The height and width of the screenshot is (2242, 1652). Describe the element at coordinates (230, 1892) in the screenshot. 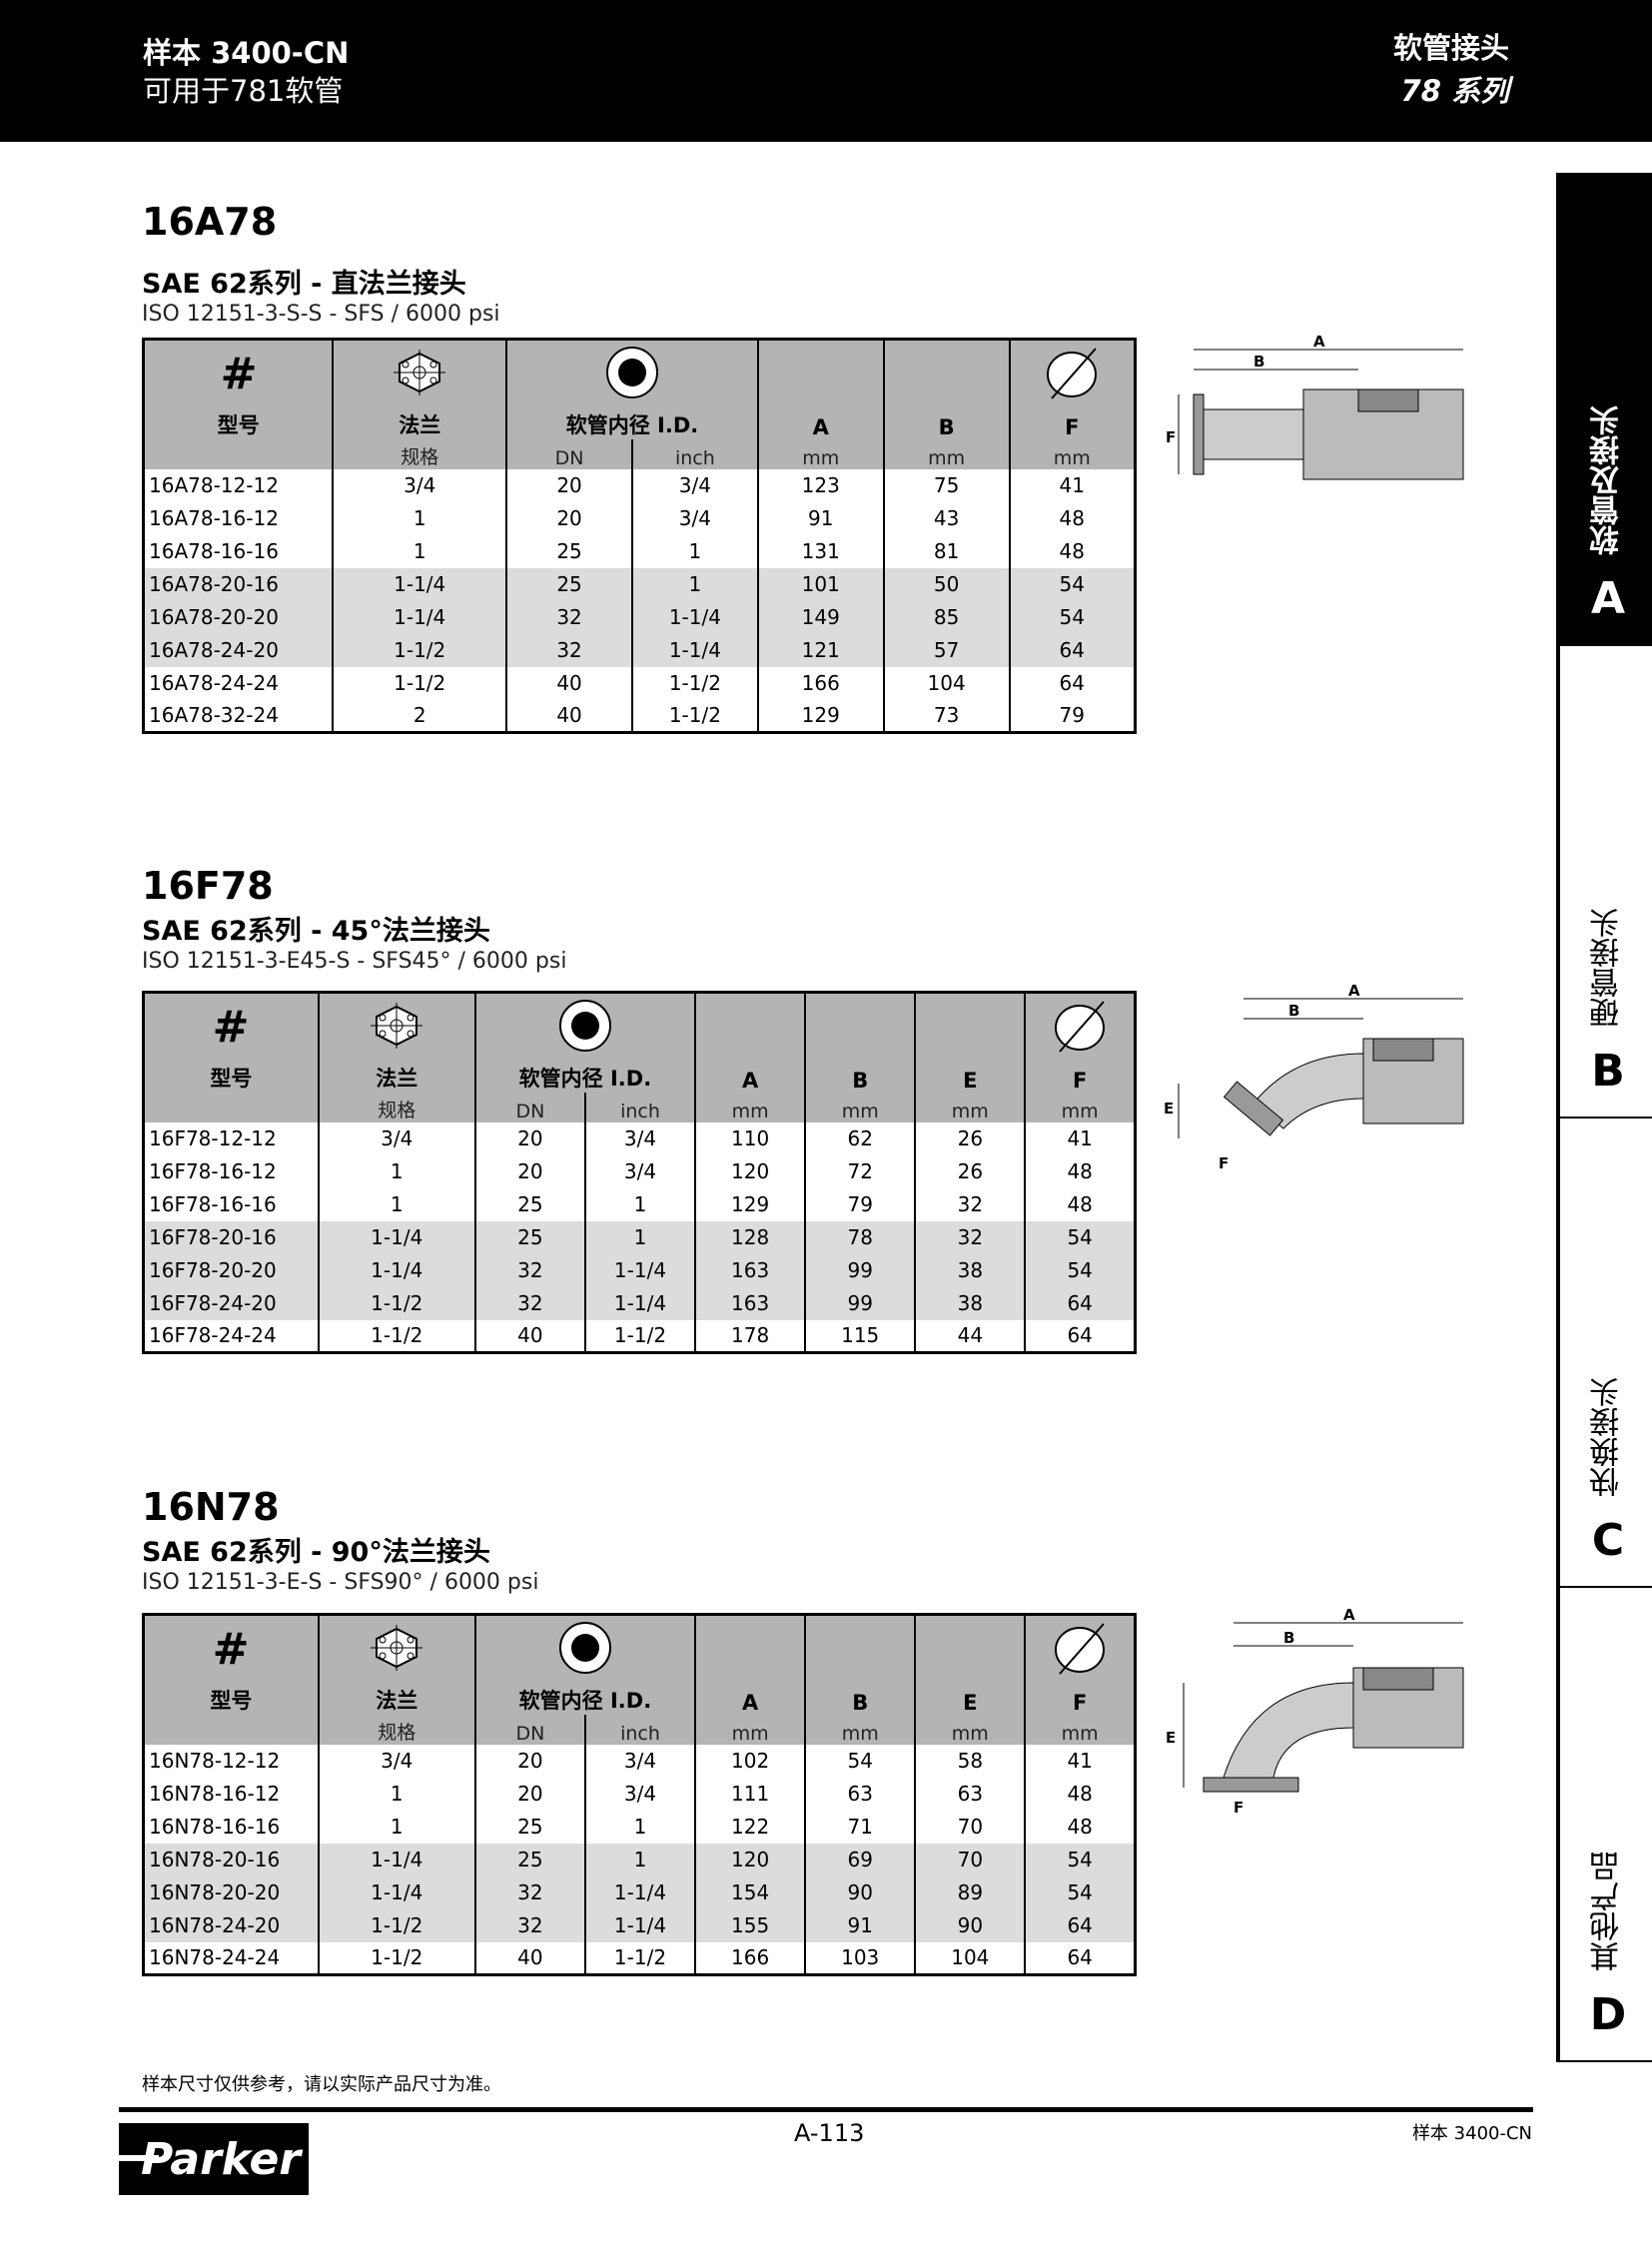

I see `table-cell: 16N78-20-20` at that location.